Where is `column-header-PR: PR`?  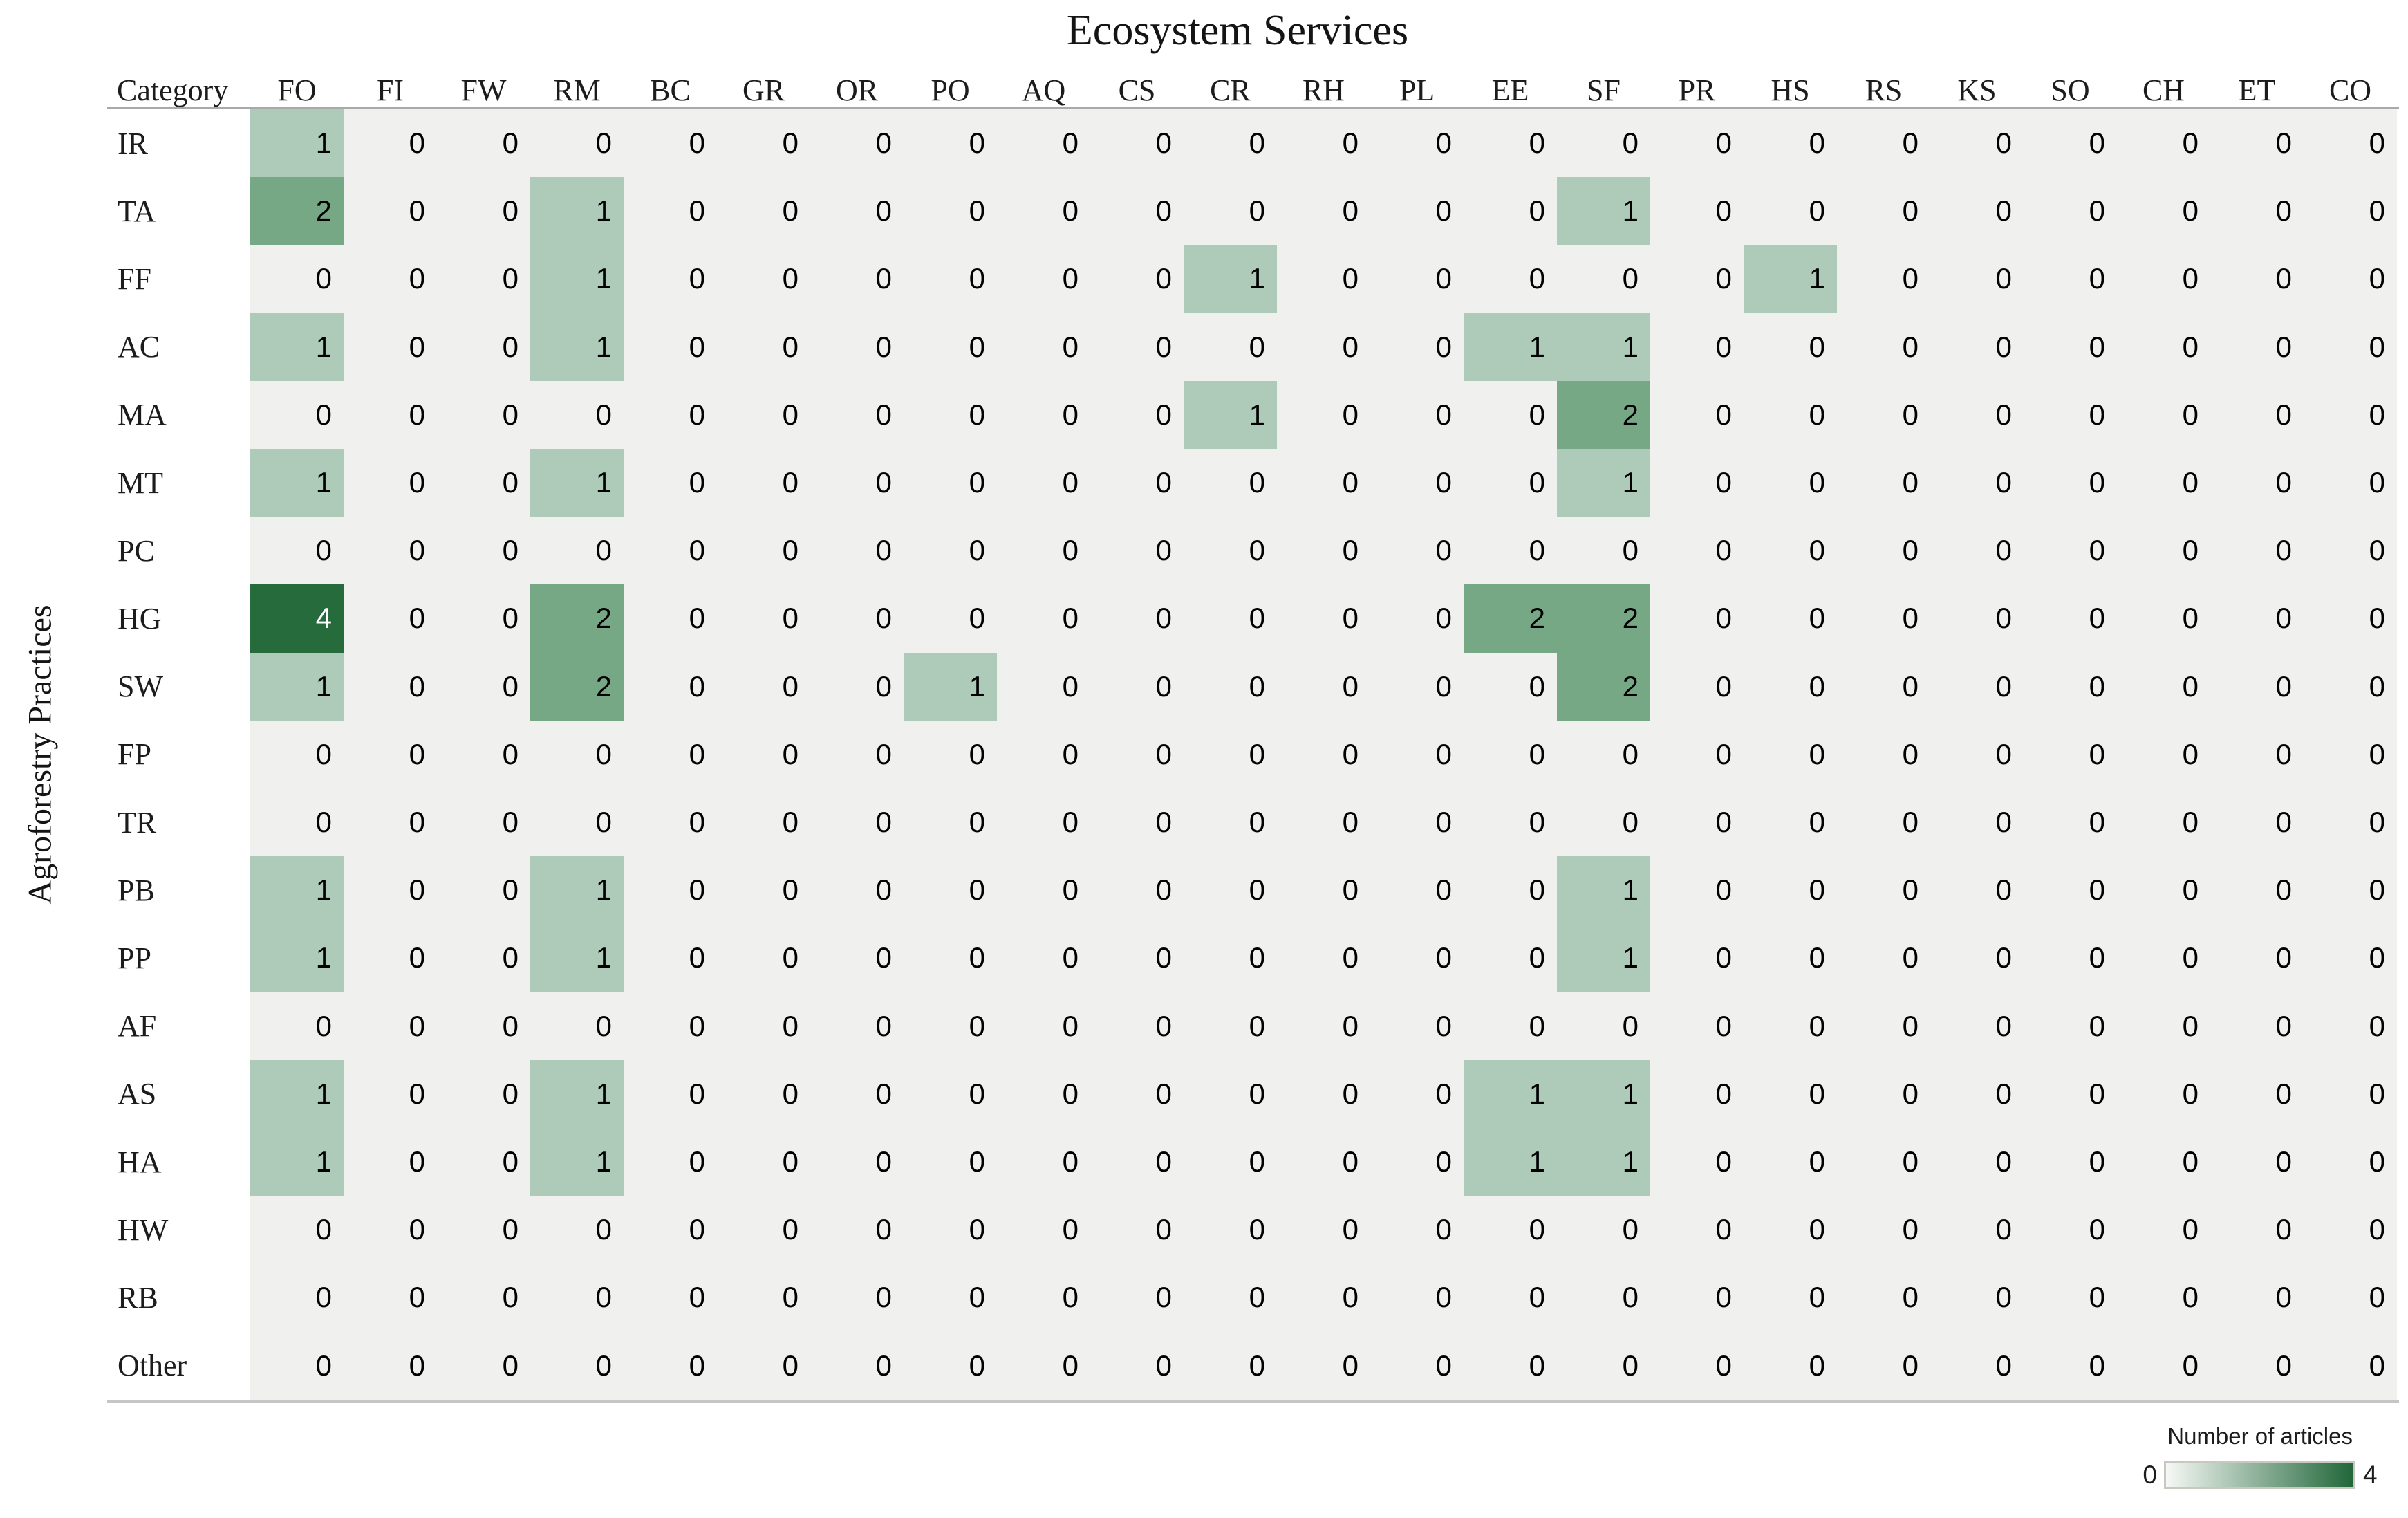
column-header-PR: PR is located at coordinates (1697, 90).